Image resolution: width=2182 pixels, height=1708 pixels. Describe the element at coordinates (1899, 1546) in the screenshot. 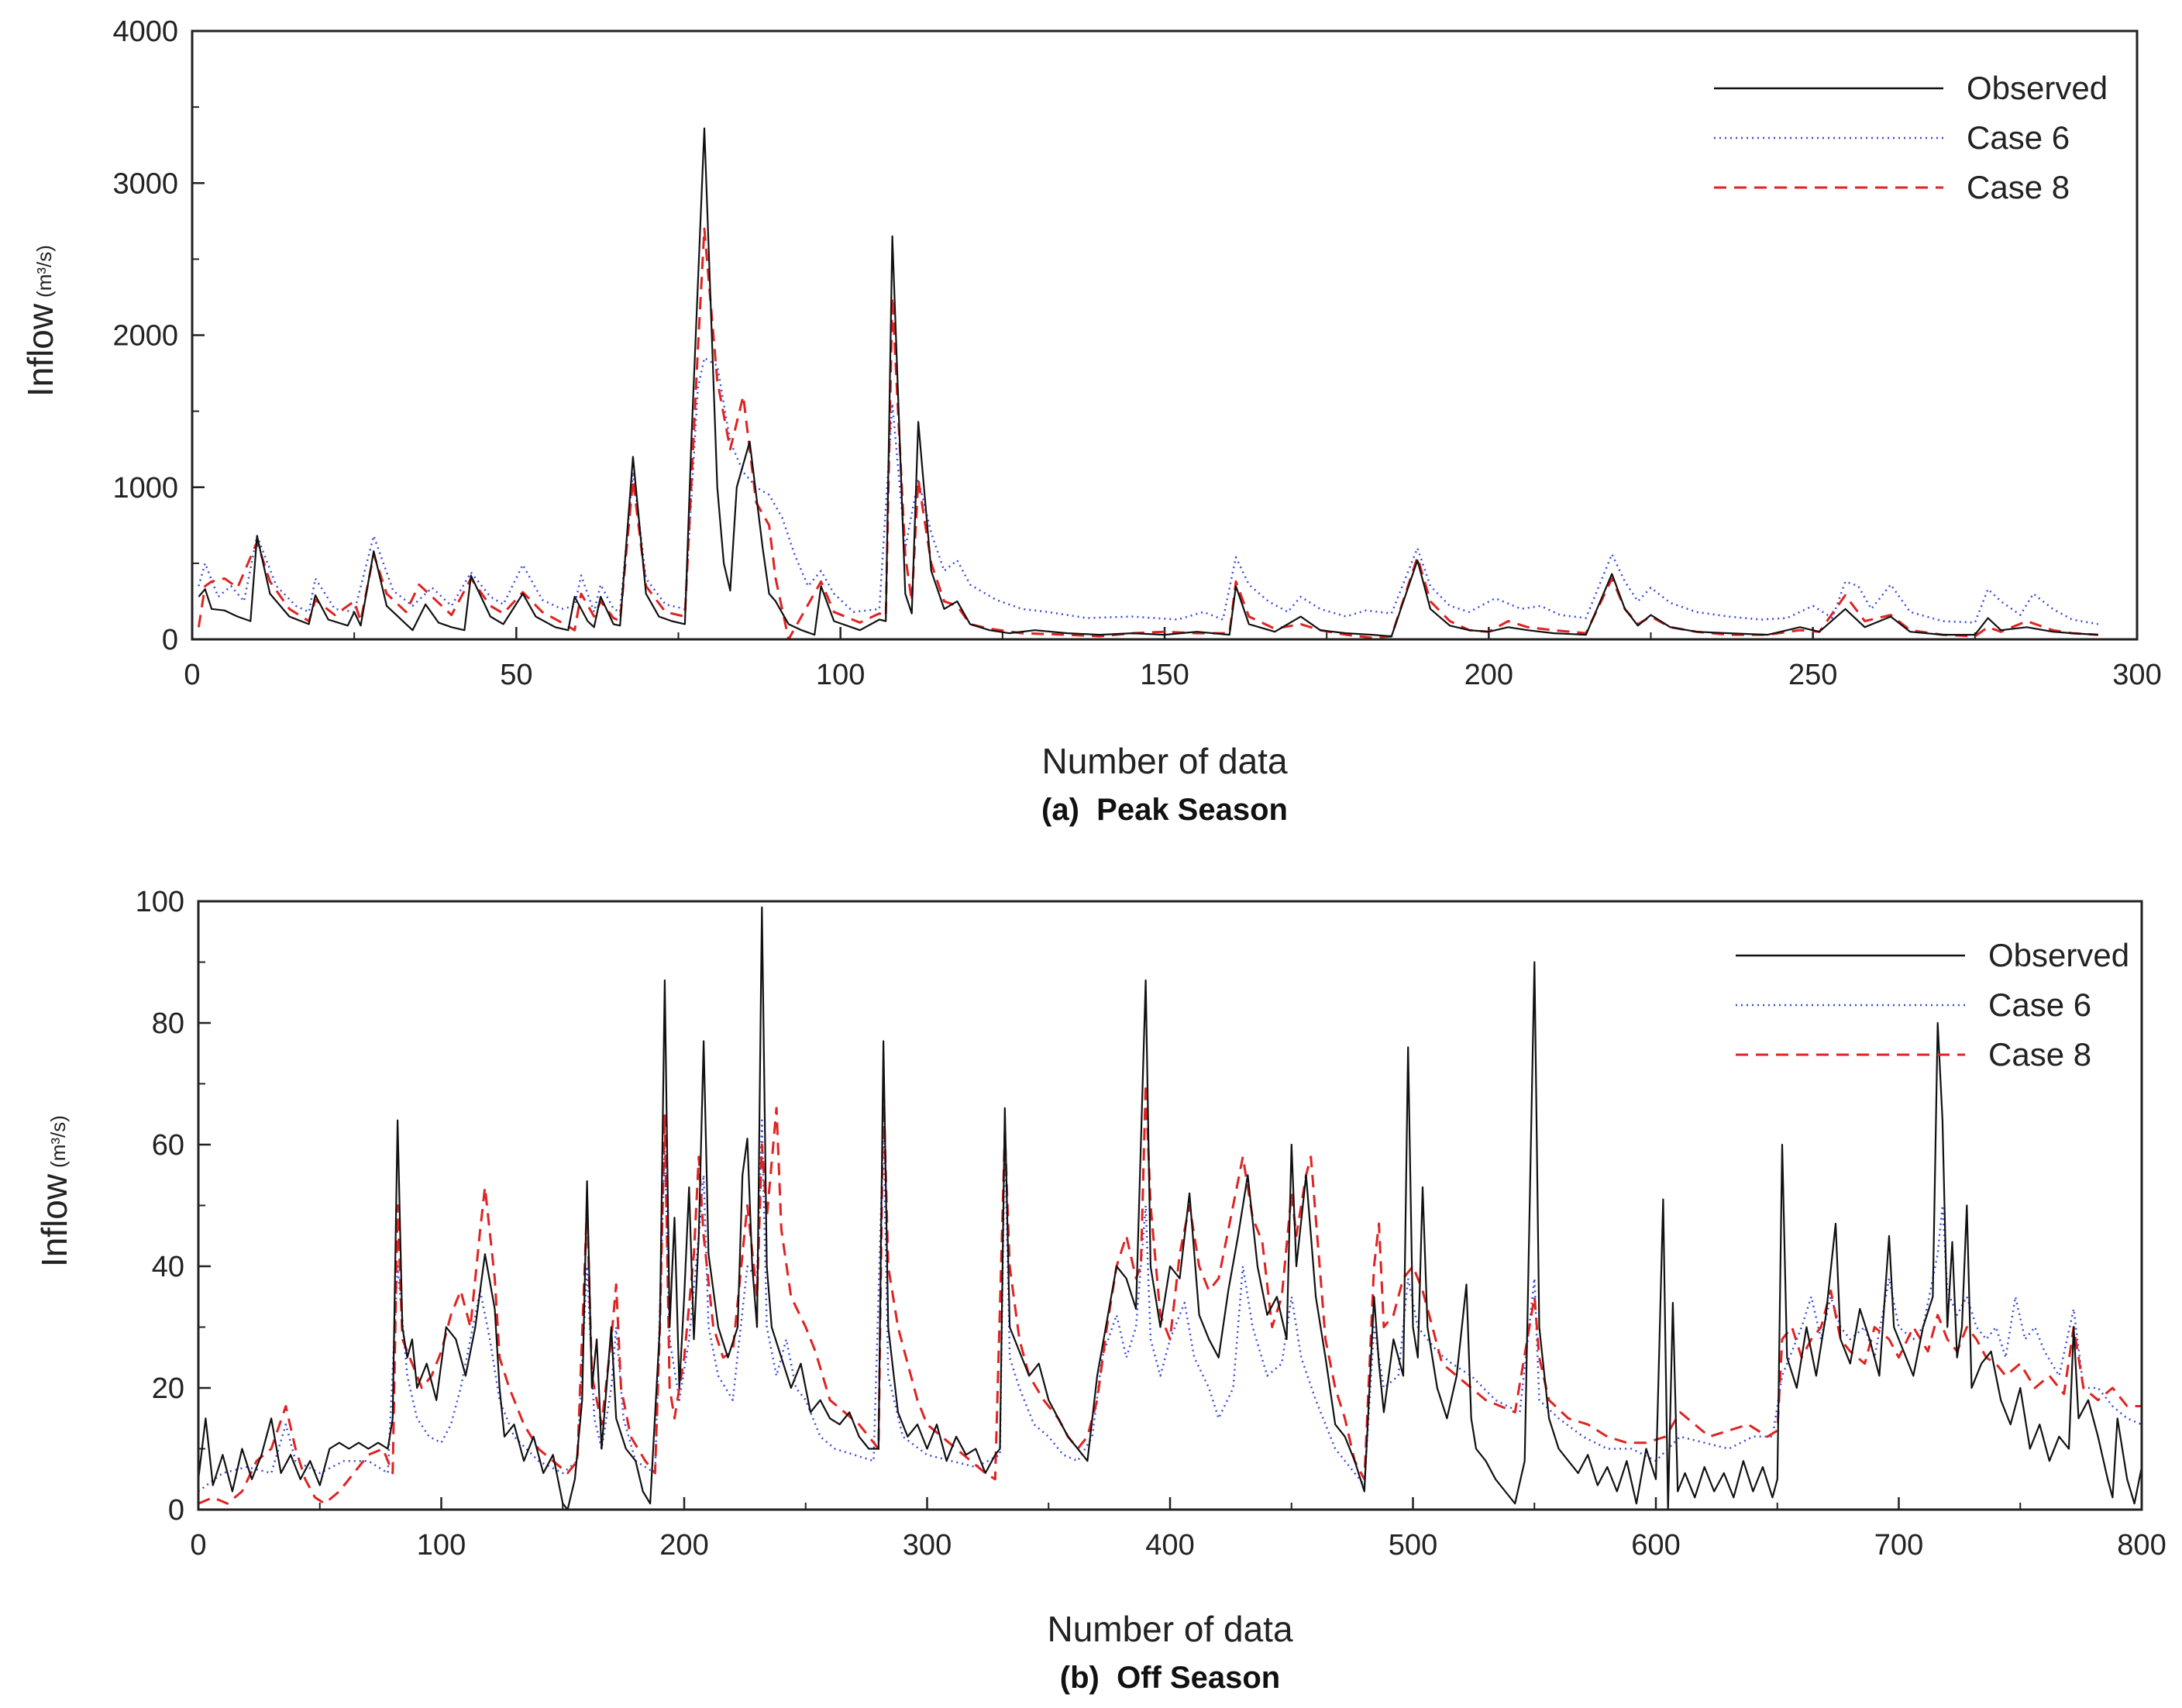

I see `x-tick-label: 700` at that location.